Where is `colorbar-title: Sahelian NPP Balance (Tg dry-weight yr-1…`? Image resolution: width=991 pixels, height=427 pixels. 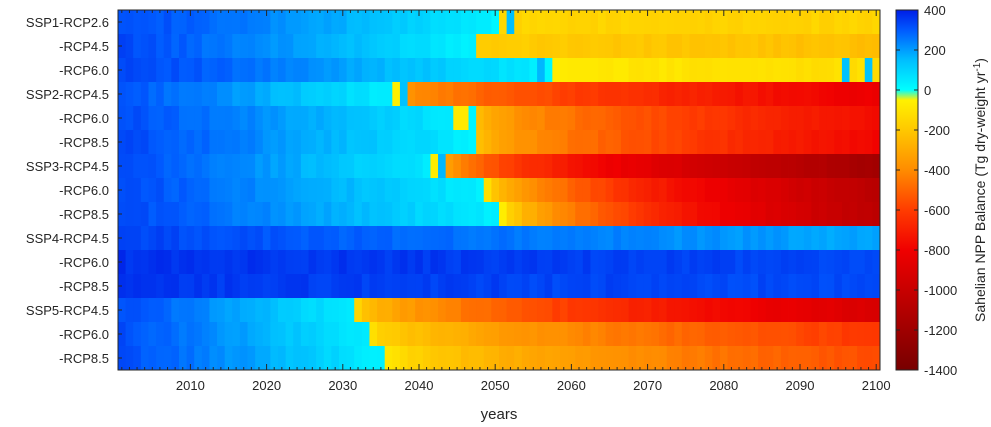 colorbar-title: Sahelian NPP Balance (Tg dry-weight yr-1… is located at coordinates (980, 190).